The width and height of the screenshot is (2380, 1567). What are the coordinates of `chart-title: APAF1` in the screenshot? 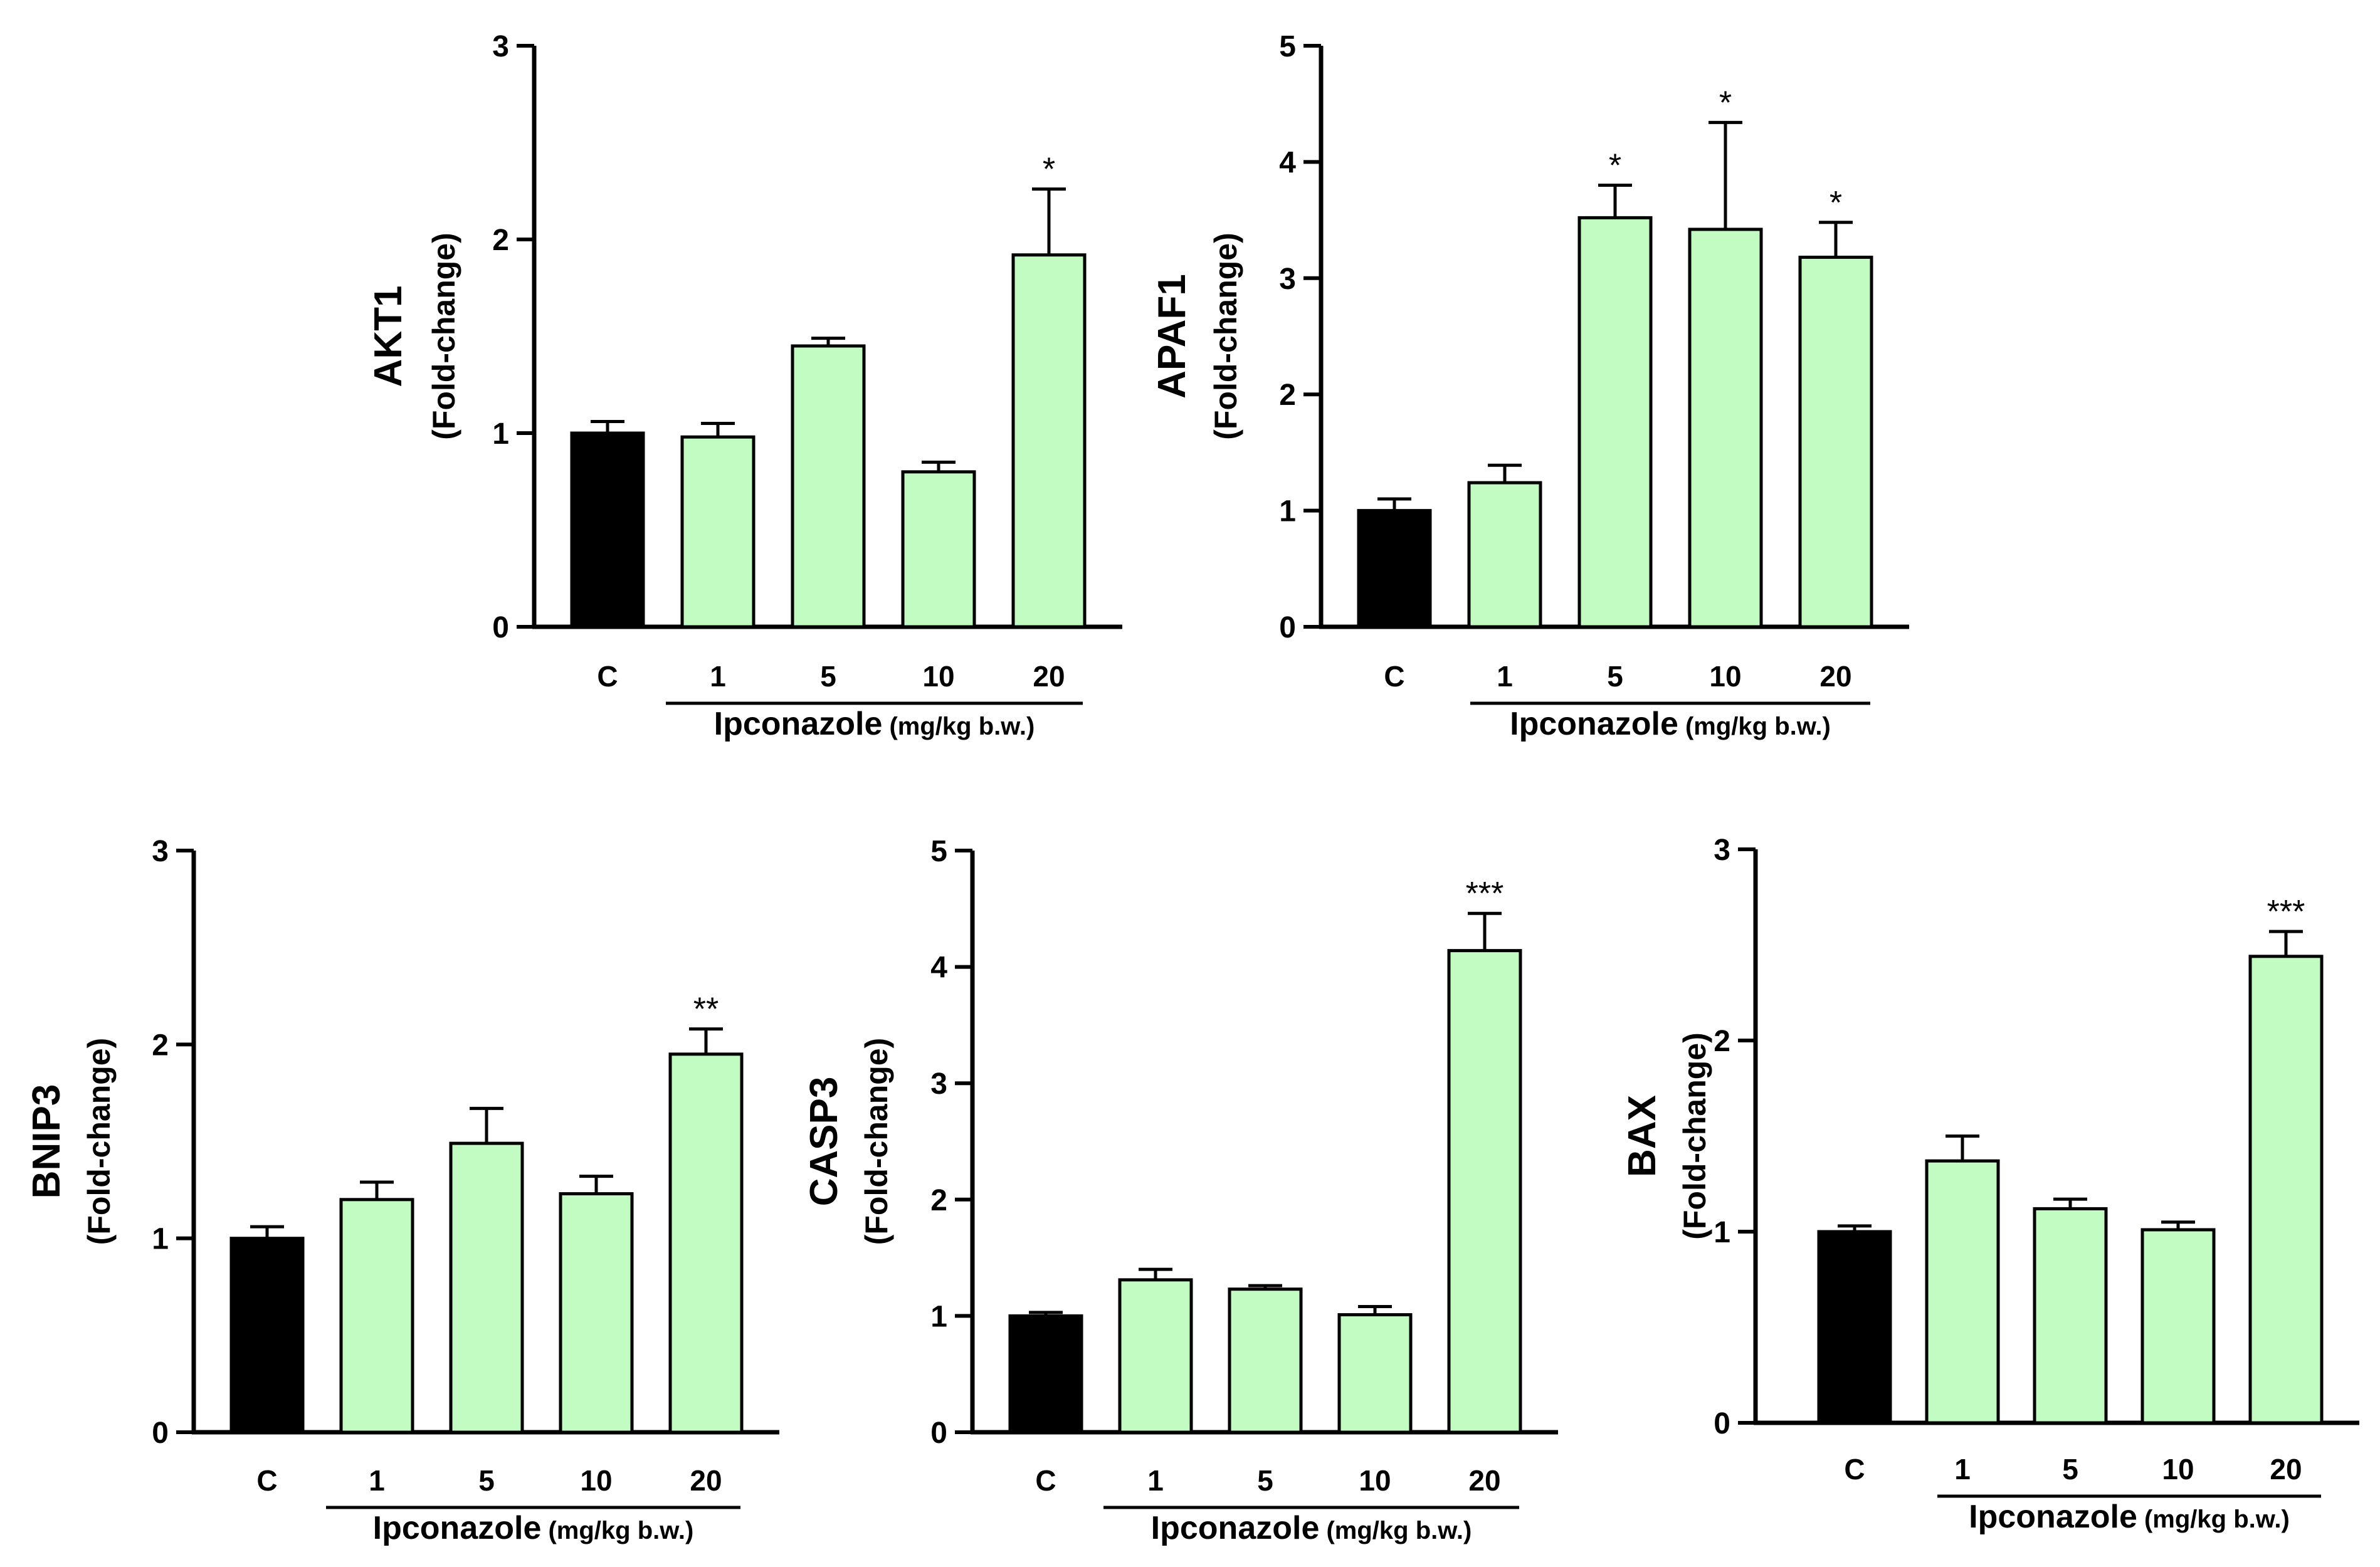 It's located at (1172, 336).